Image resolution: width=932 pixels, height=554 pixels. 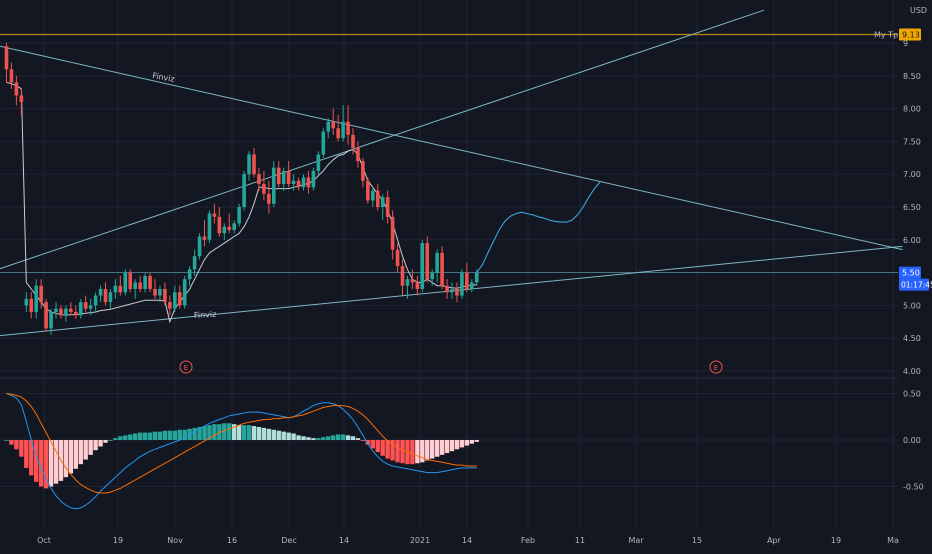 What do you see at coordinates (186, 367) in the screenshot?
I see `earnings-event-marker: E` at bounding box center [186, 367].